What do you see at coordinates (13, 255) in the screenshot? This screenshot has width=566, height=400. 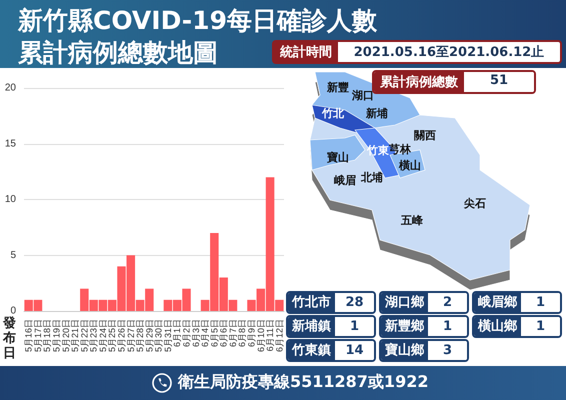 I see `y-tick-label: 5` at bounding box center [13, 255].